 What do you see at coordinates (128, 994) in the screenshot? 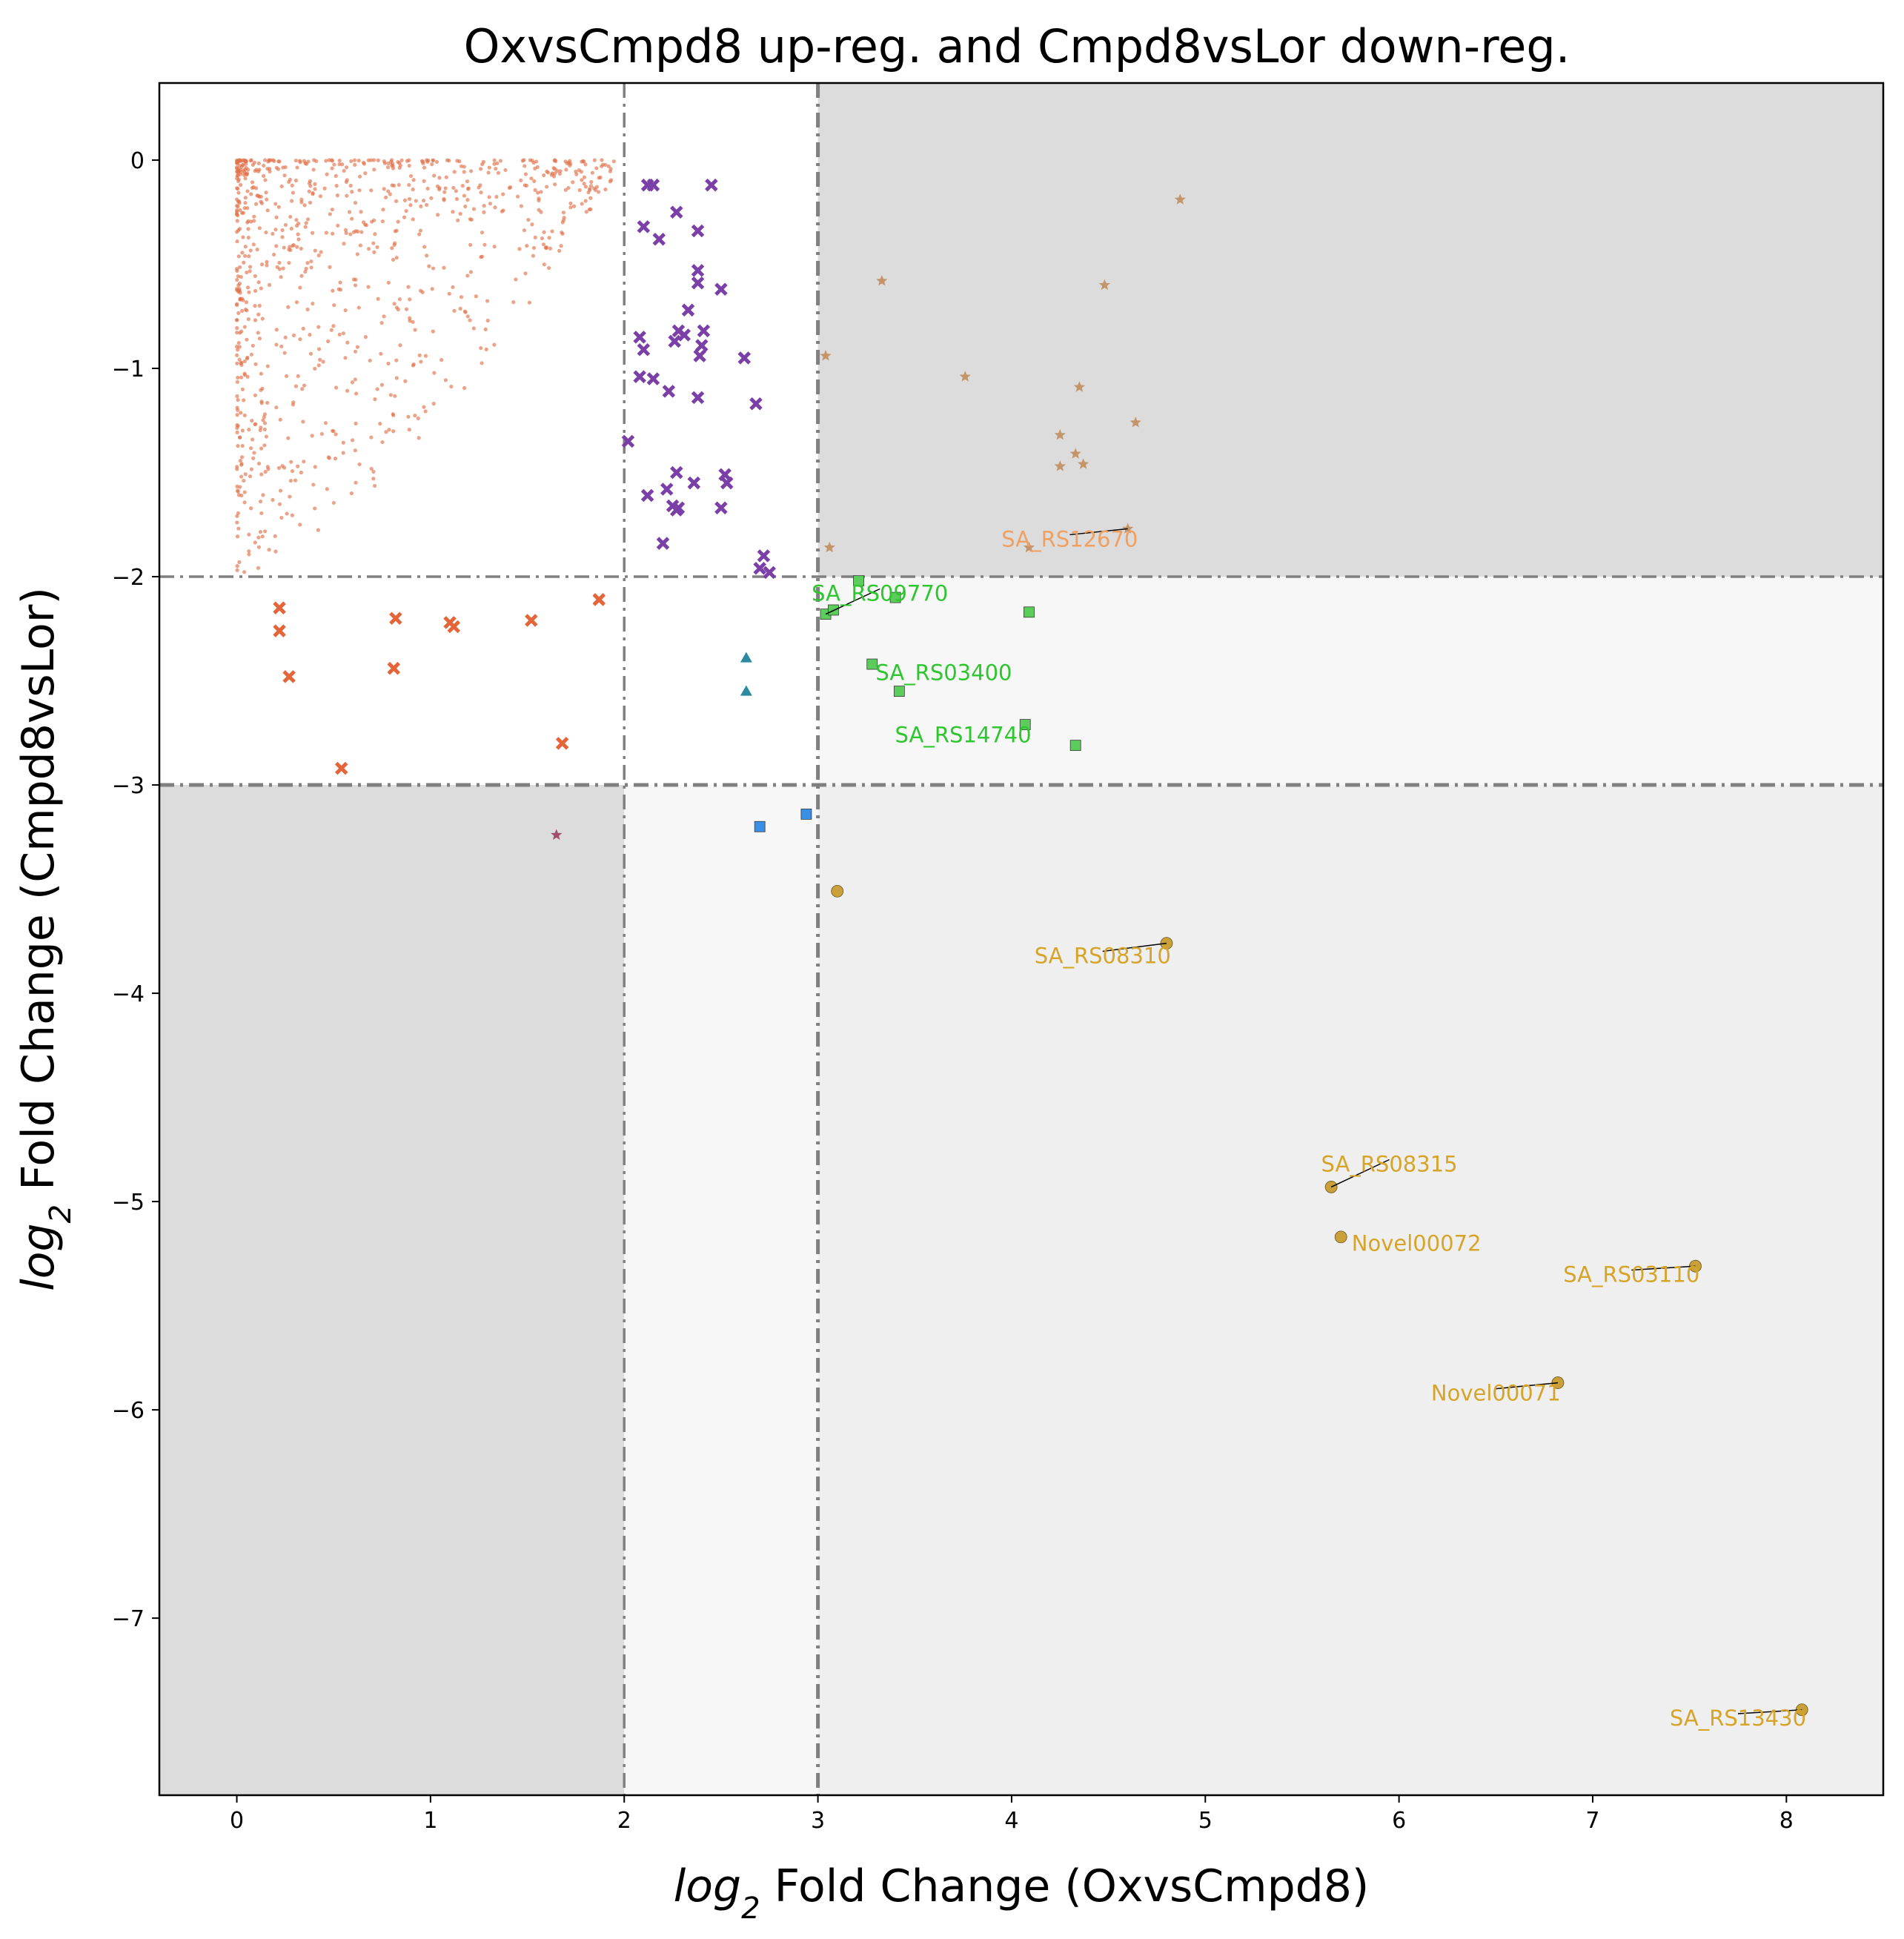
I see `y-tick-label: −4` at bounding box center [128, 994].